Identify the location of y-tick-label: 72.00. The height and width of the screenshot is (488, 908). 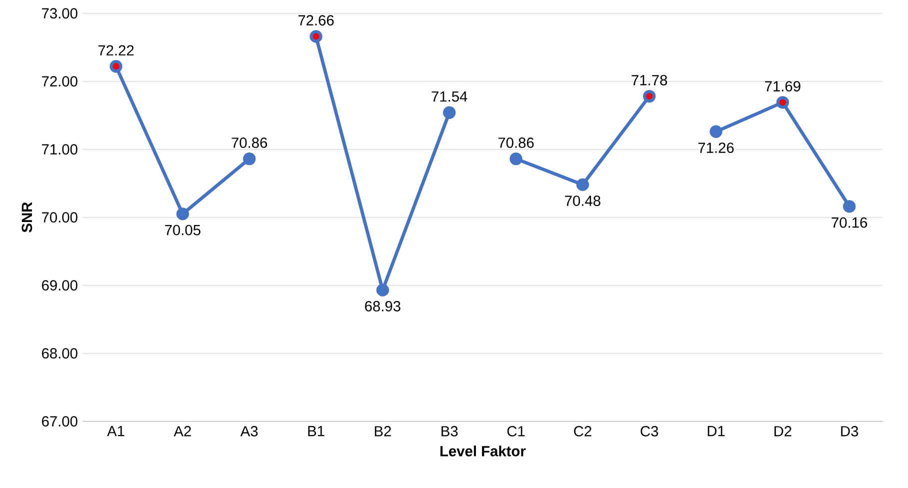
(60, 81).